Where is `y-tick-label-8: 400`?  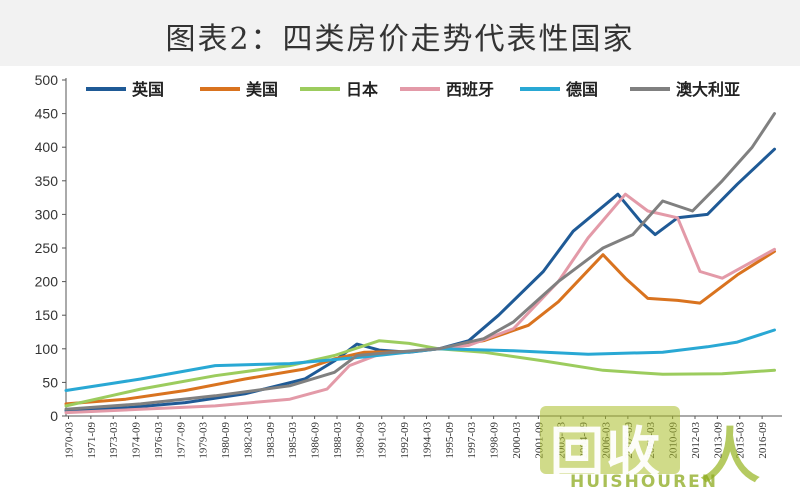 y-tick-label-8: 400 is located at coordinates (47, 147).